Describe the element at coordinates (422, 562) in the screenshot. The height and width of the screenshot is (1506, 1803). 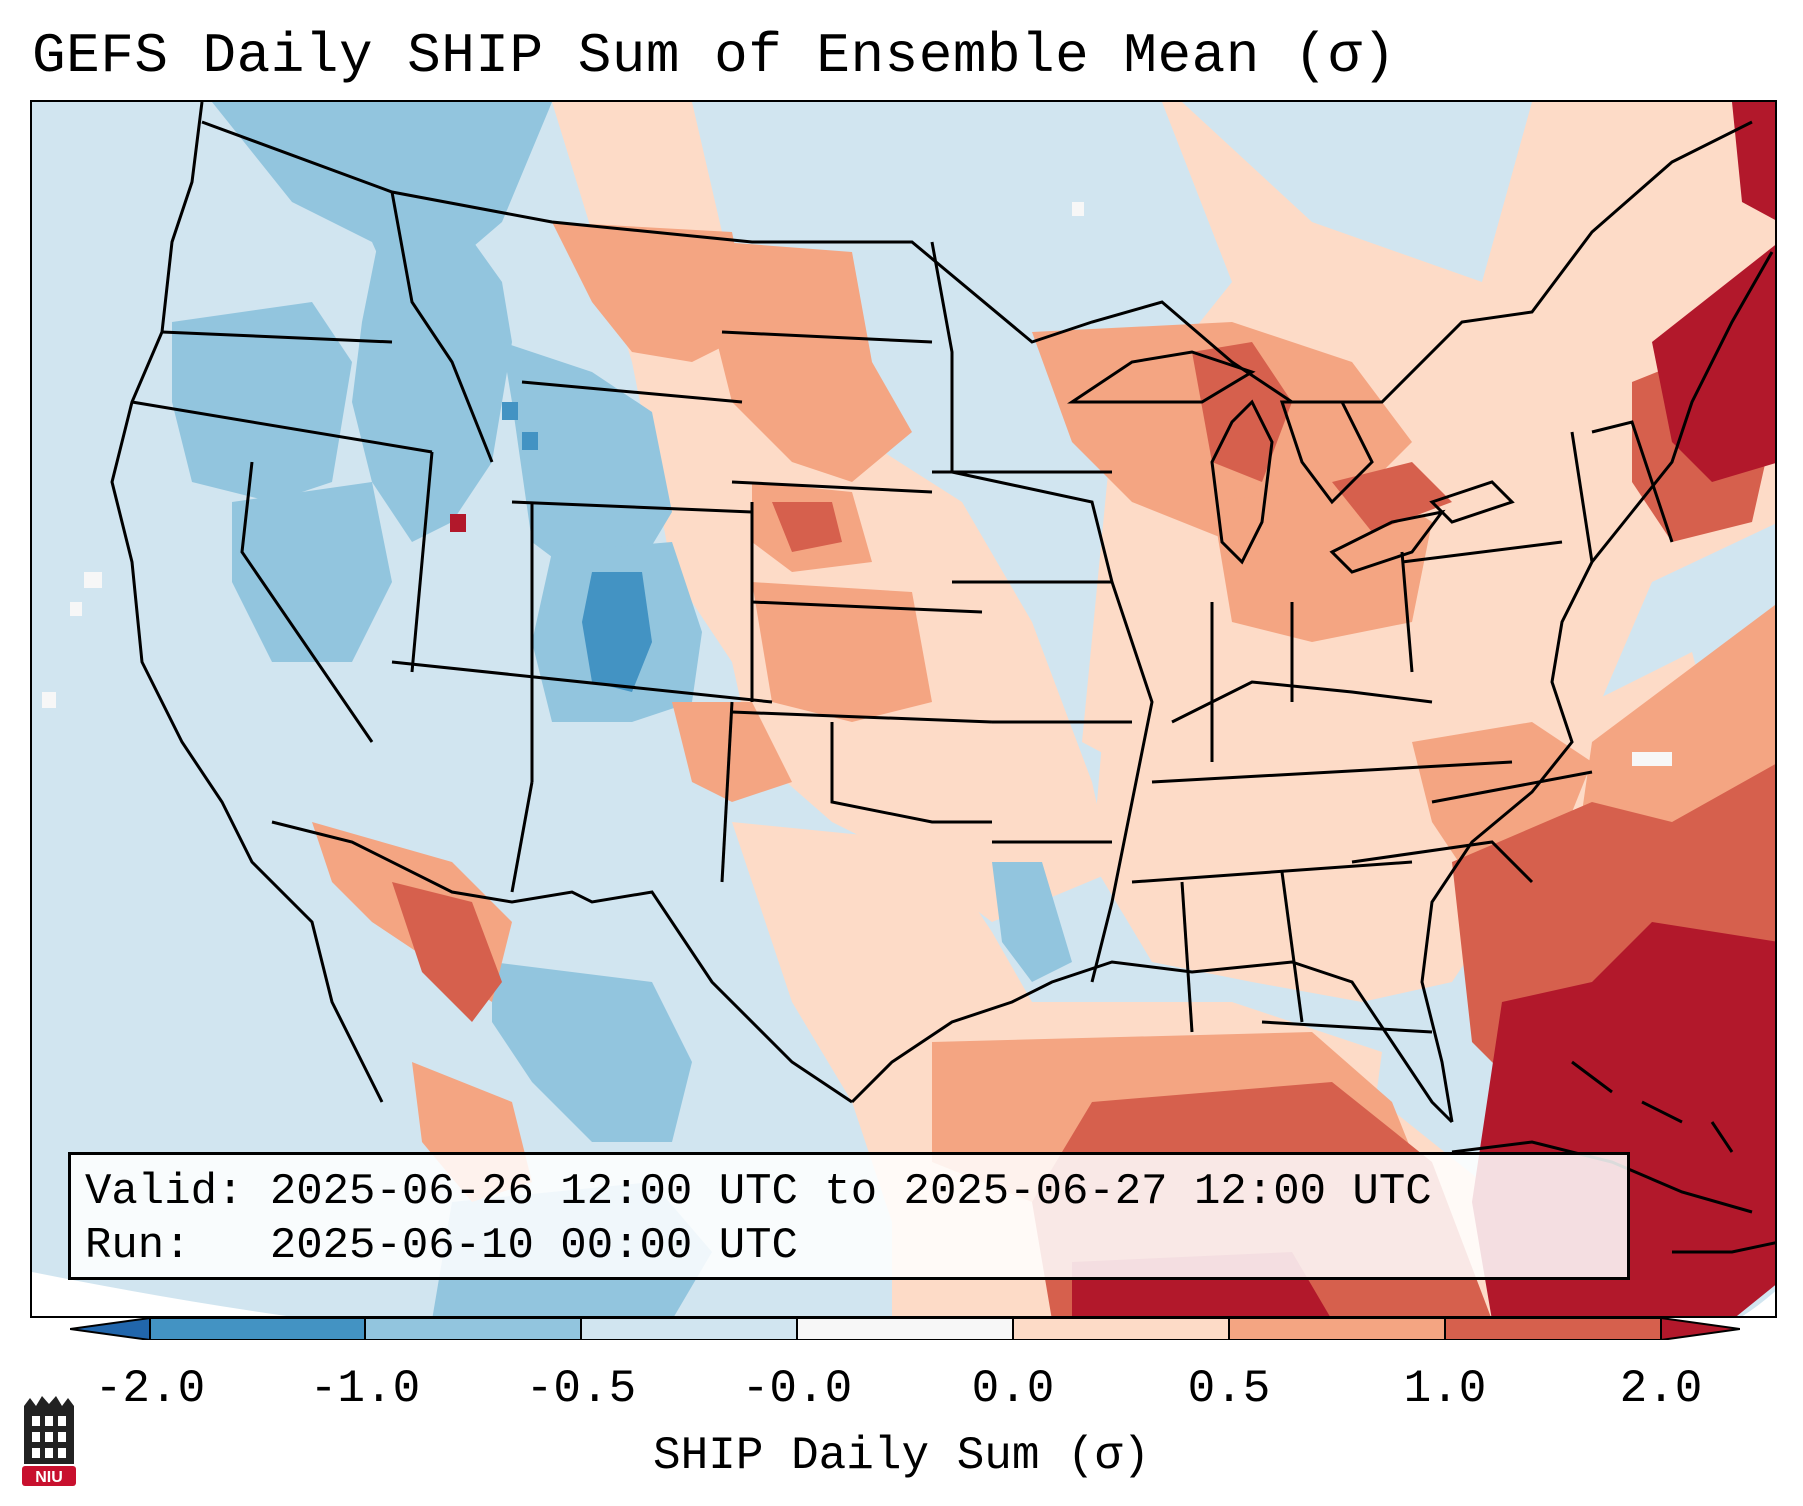
I see `state-line-nv-ut` at that location.